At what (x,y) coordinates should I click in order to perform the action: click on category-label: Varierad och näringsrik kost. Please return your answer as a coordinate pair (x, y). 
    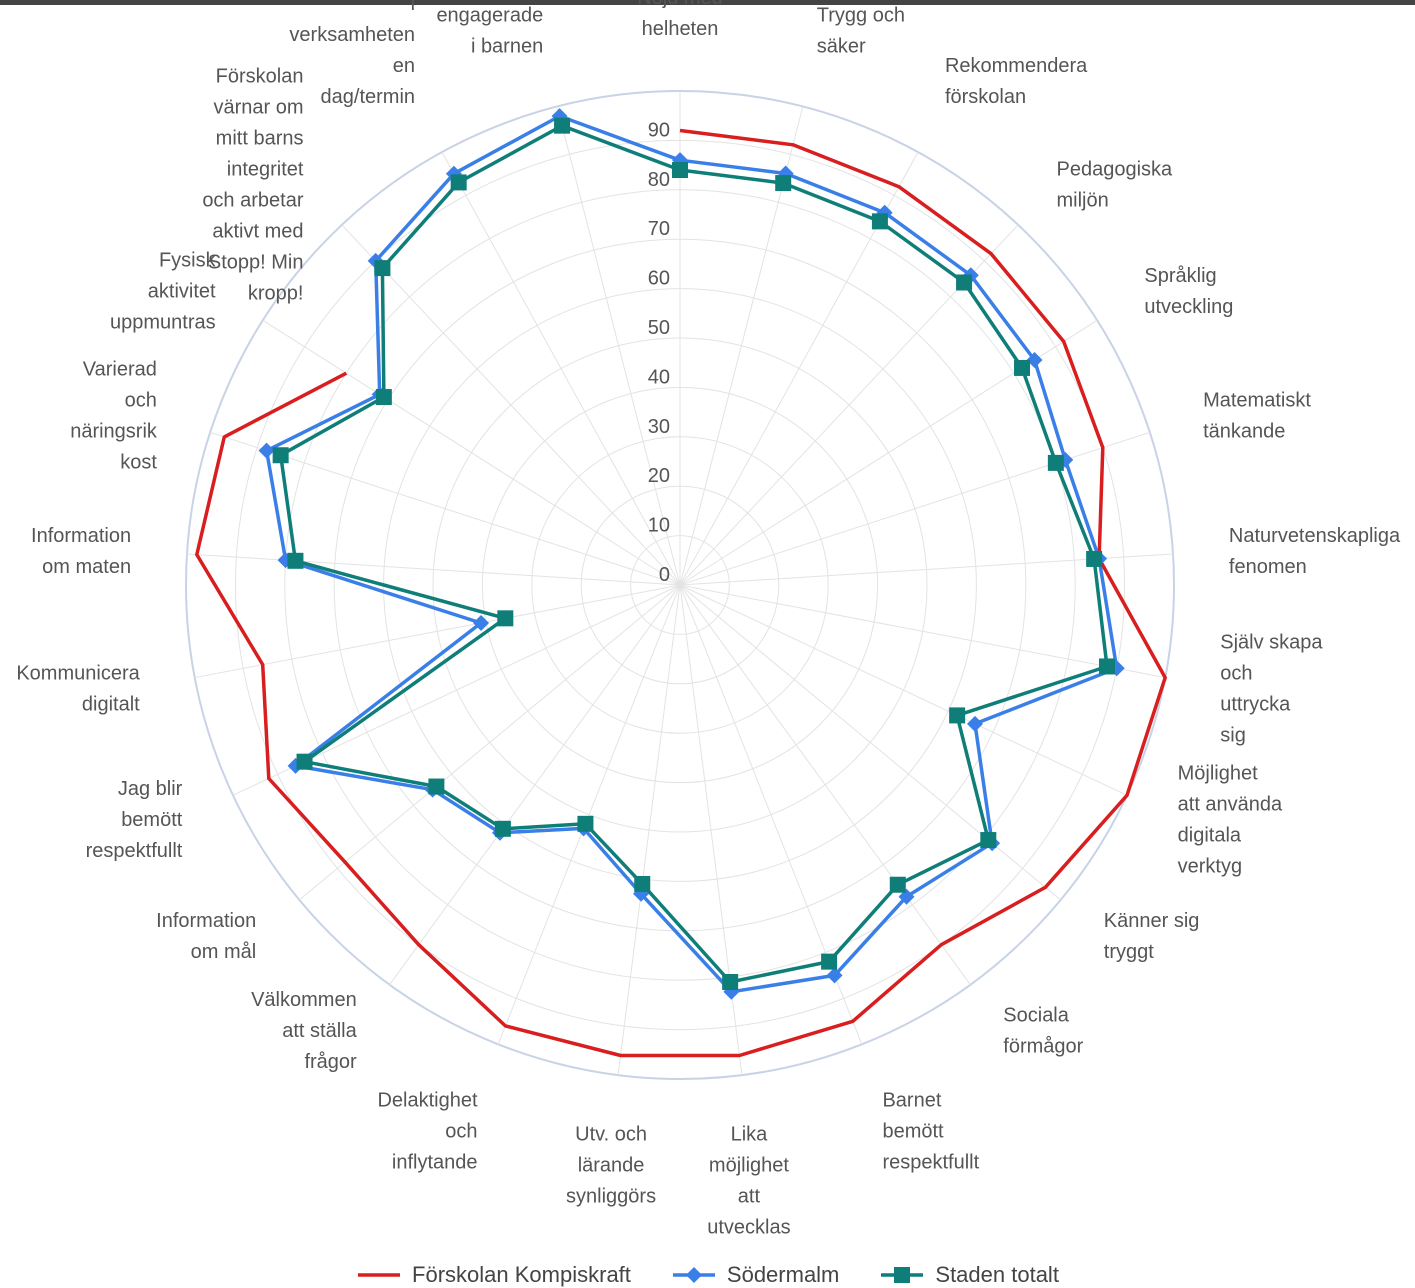
    Looking at the image, I should click on (114, 416).